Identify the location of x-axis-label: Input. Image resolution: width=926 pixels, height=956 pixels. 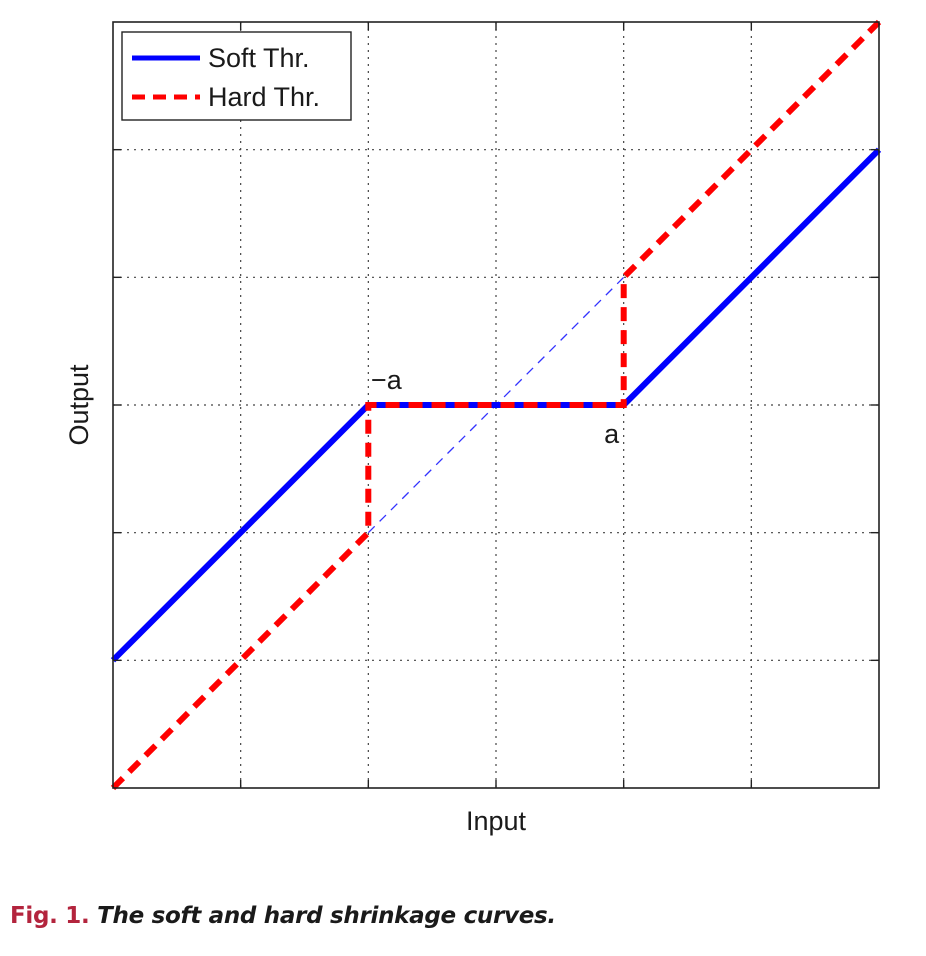
(496, 821).